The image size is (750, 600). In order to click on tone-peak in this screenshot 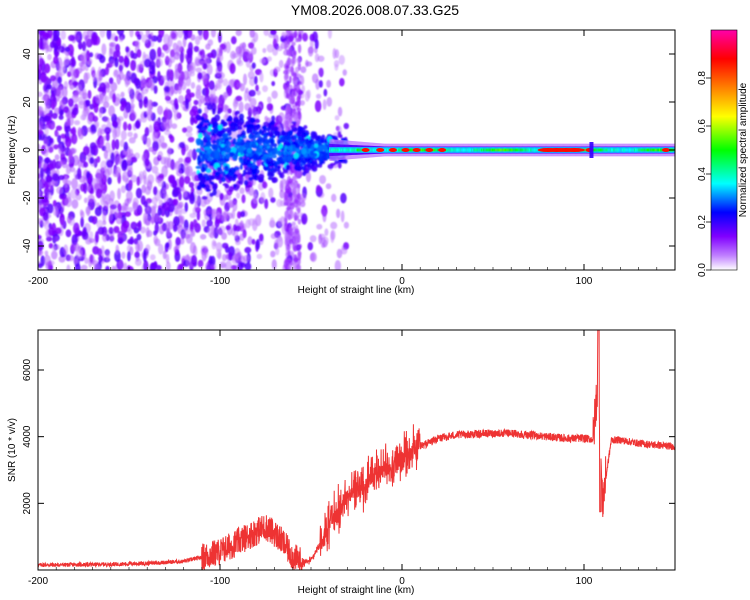, I will do `click(380, 150)`.